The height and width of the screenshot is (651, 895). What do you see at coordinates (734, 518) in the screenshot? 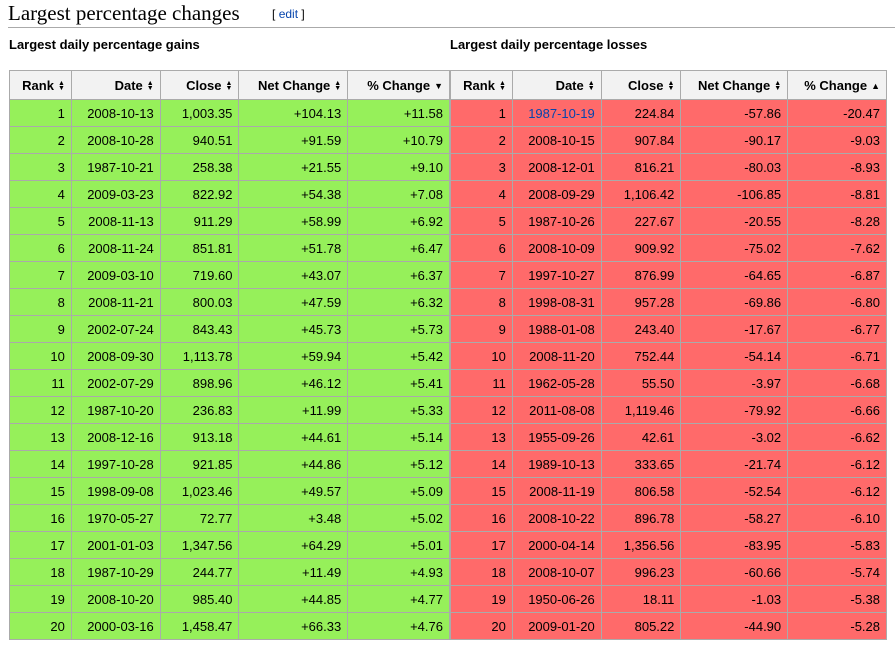
I see `losses-cell-net-change: -58.27` at bounding box center [734, 518].